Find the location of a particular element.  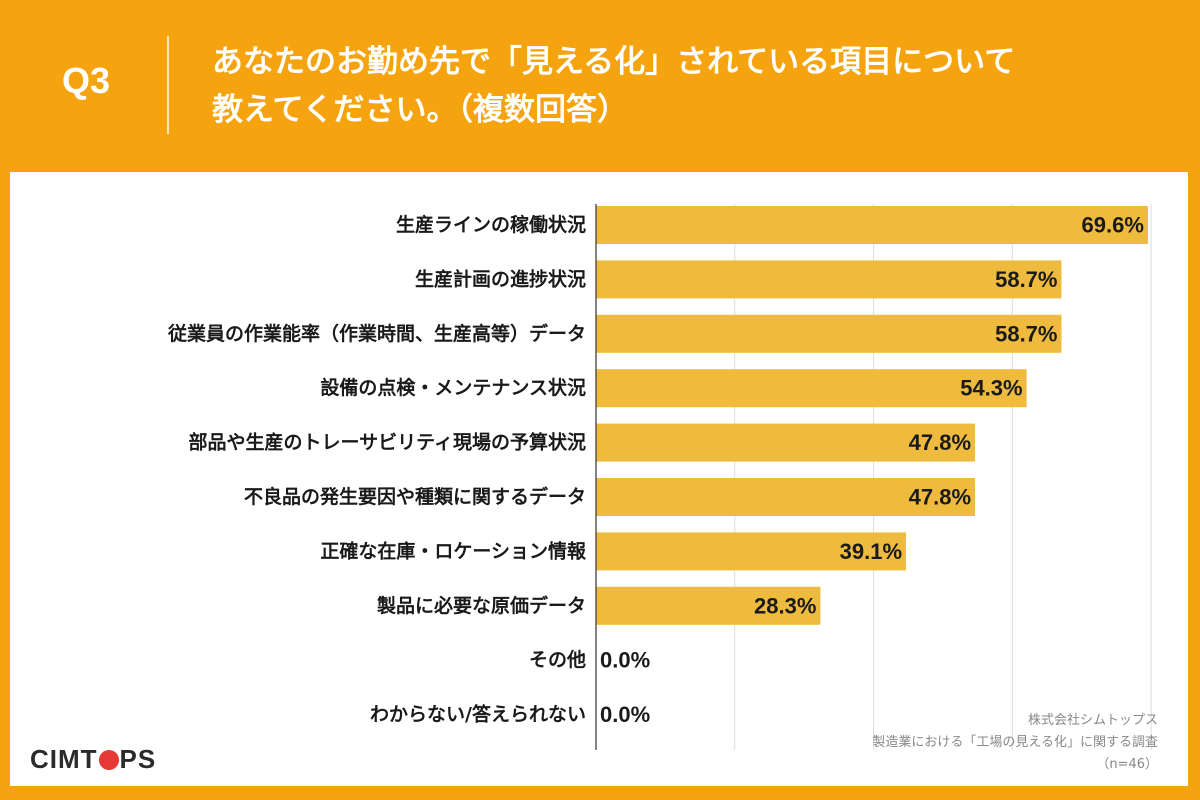

question-label: Q3 is located at coordinates (86, 80).